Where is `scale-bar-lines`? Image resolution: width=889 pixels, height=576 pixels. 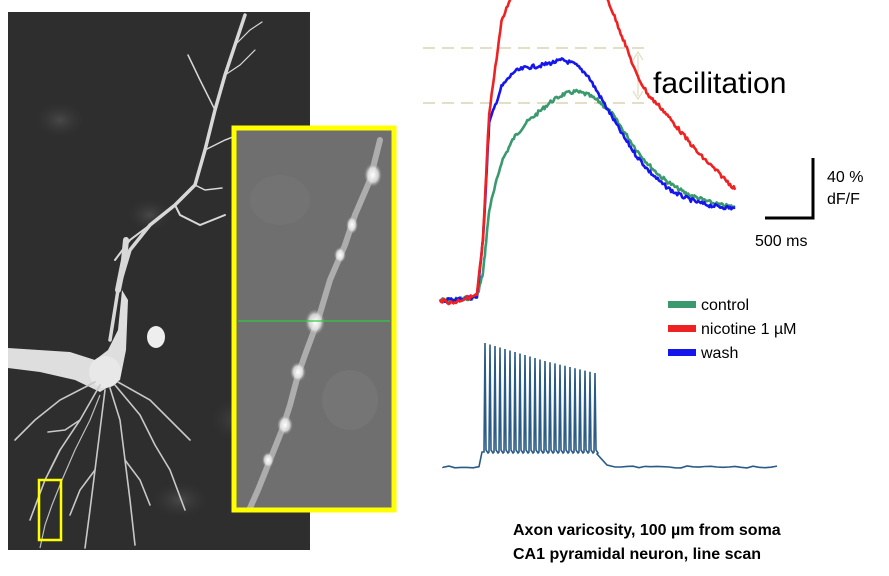 scale-bar-lines is located at coordinates (790, 189).